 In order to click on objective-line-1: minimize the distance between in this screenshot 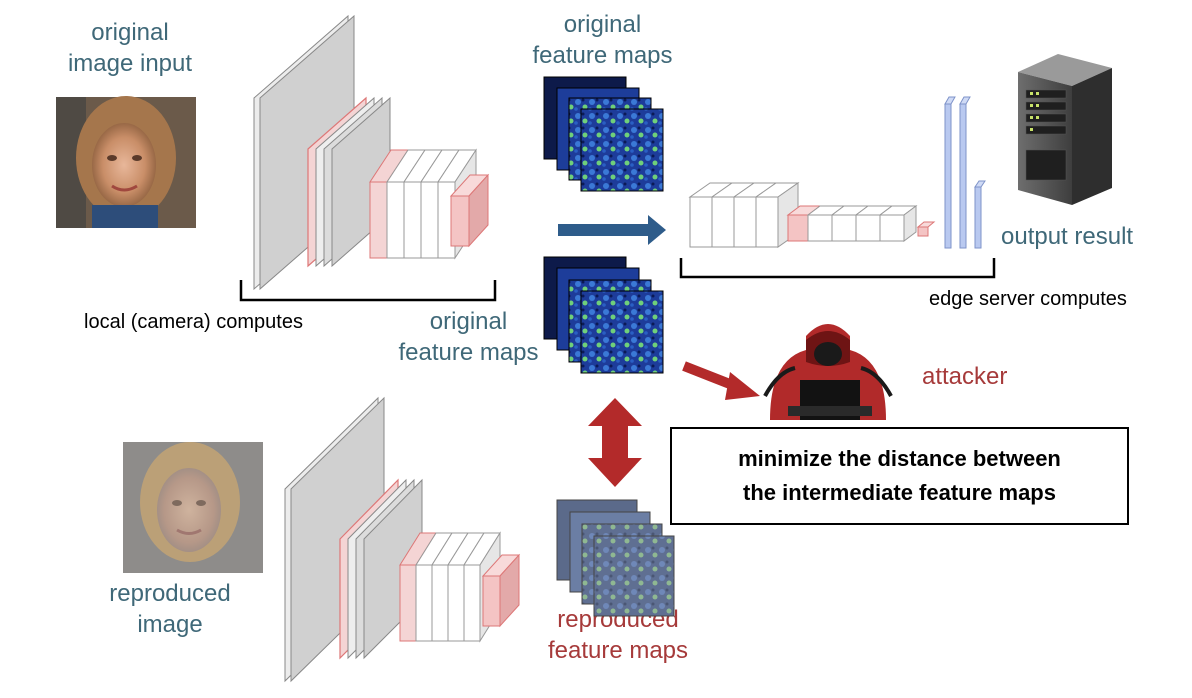, I will do `click(899, 458)`.